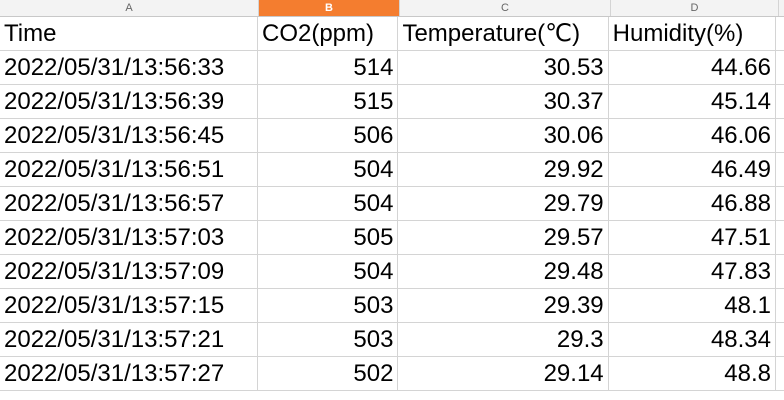 Image resolution: width=784 pixels, height=400 pixels. Describe the element at coordinates (503, 237) in the screenshot. I see `cell-temperature: 29.57` at that location.